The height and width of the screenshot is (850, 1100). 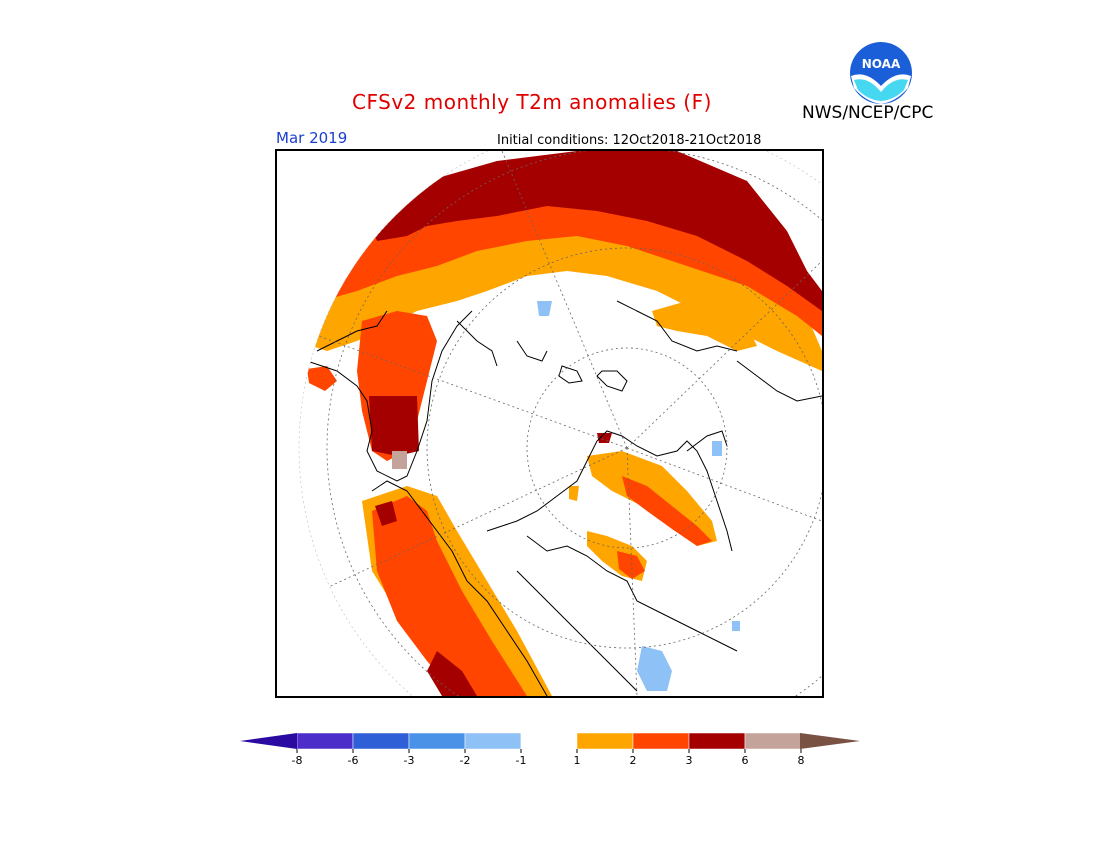 I want to click on color-bar-tick-label: 6, so click(x=745, y=760).